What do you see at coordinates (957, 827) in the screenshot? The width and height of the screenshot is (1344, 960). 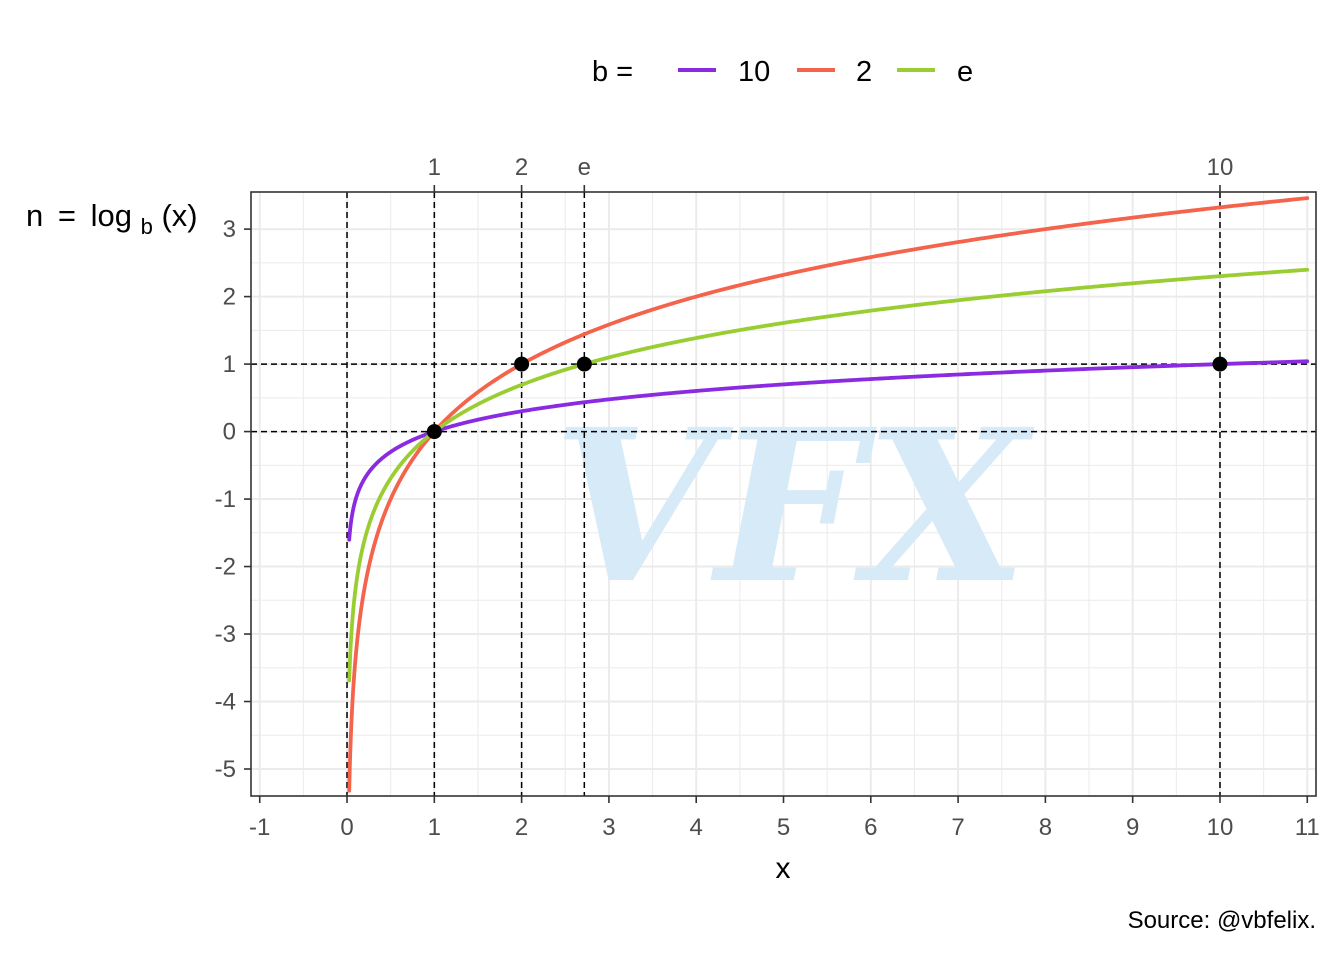 I see `x-tick-label: 7` at bounding box center [957, 827].